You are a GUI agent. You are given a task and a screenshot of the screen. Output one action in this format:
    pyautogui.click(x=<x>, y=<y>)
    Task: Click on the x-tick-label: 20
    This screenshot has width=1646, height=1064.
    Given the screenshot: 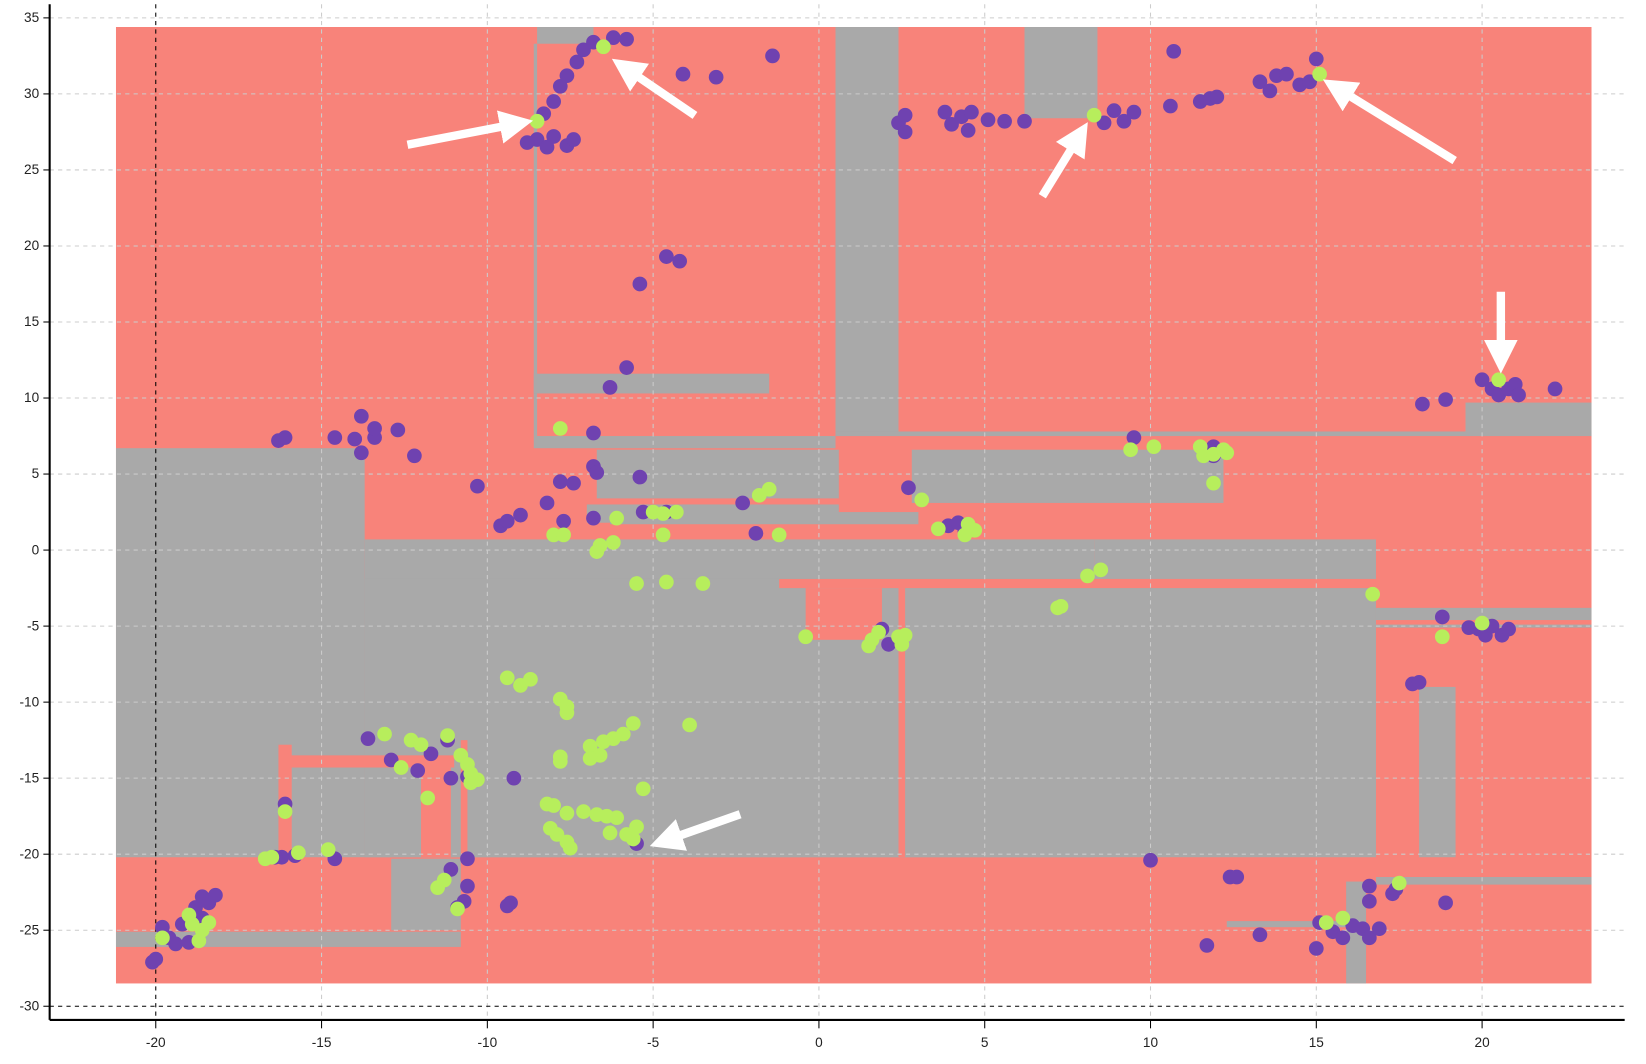 What is the action you would take?
    pyautogui.click(x=1483, y=1042)
    